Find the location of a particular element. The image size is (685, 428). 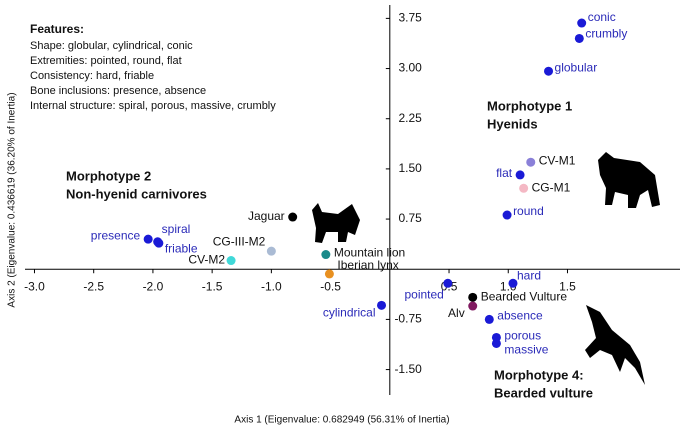

y-tick-label: -1.50 is located at coordinates (408, 369).